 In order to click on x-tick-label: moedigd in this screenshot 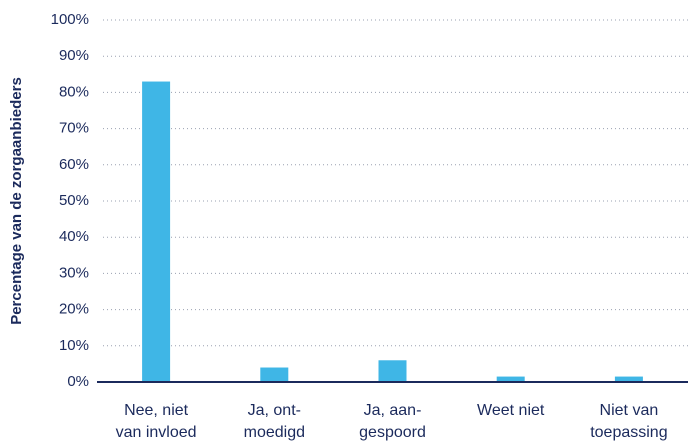, I will do `click(274, 432)`.